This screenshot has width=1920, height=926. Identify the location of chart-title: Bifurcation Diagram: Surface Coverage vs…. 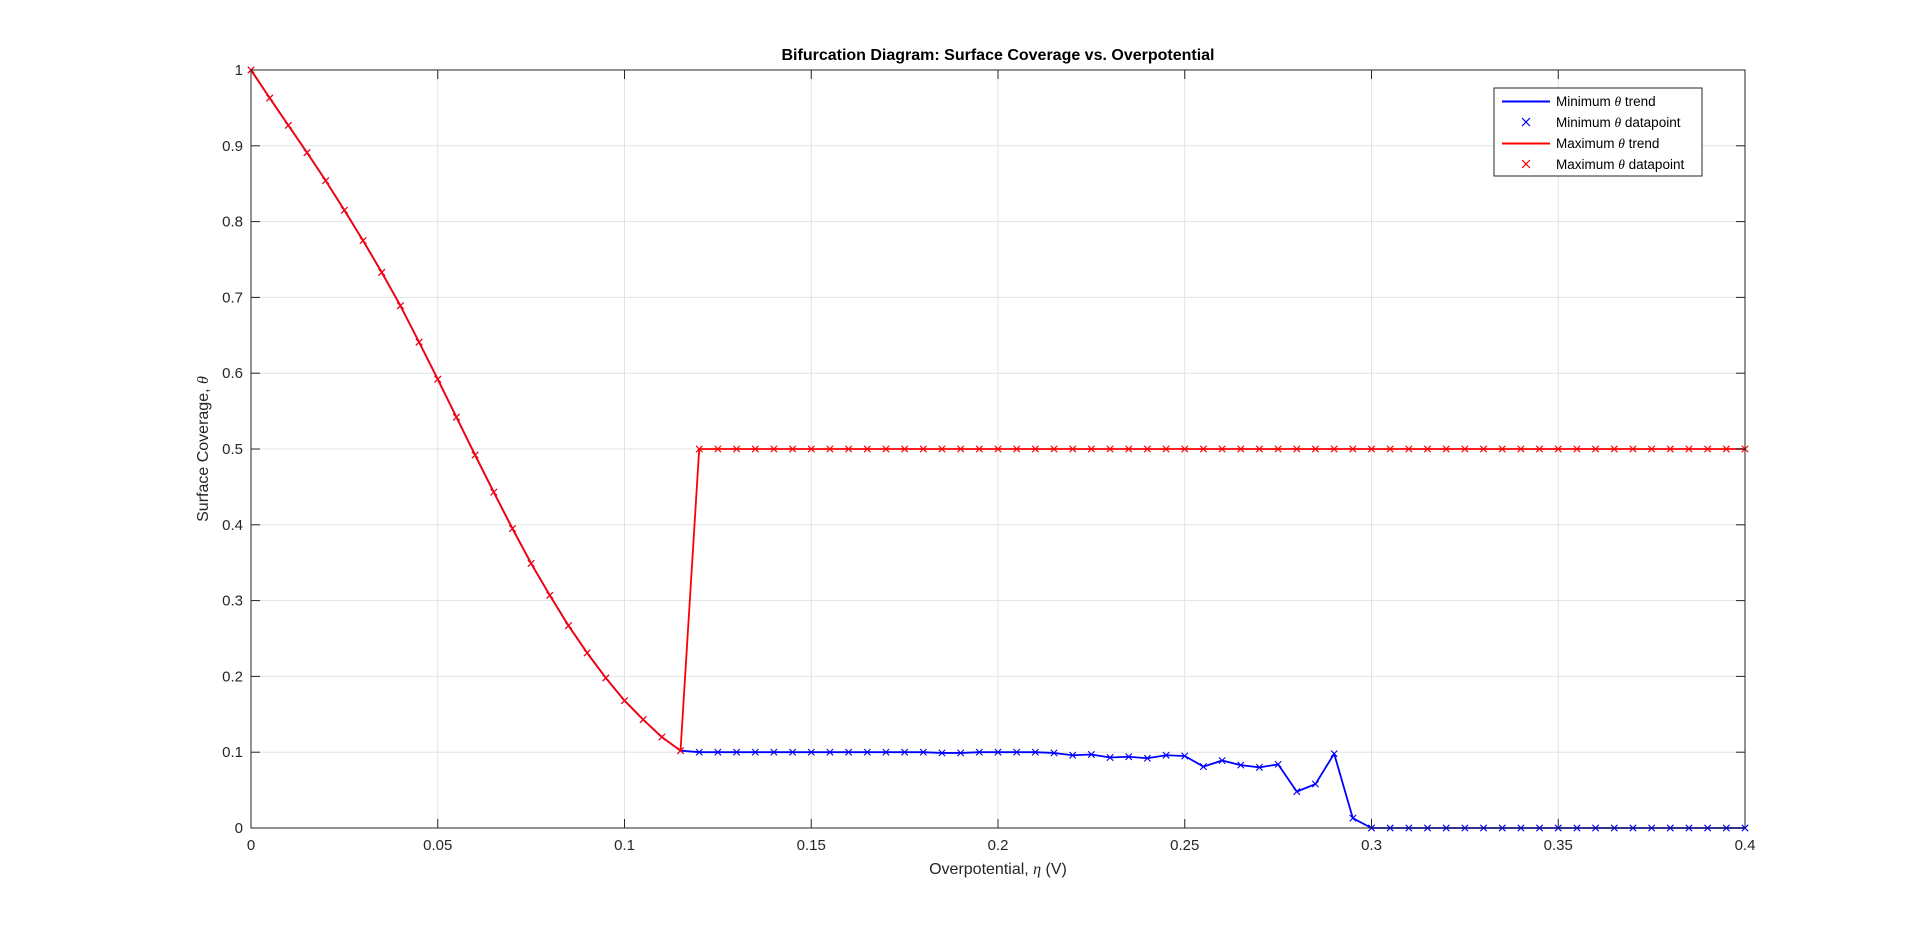
(997, 55).